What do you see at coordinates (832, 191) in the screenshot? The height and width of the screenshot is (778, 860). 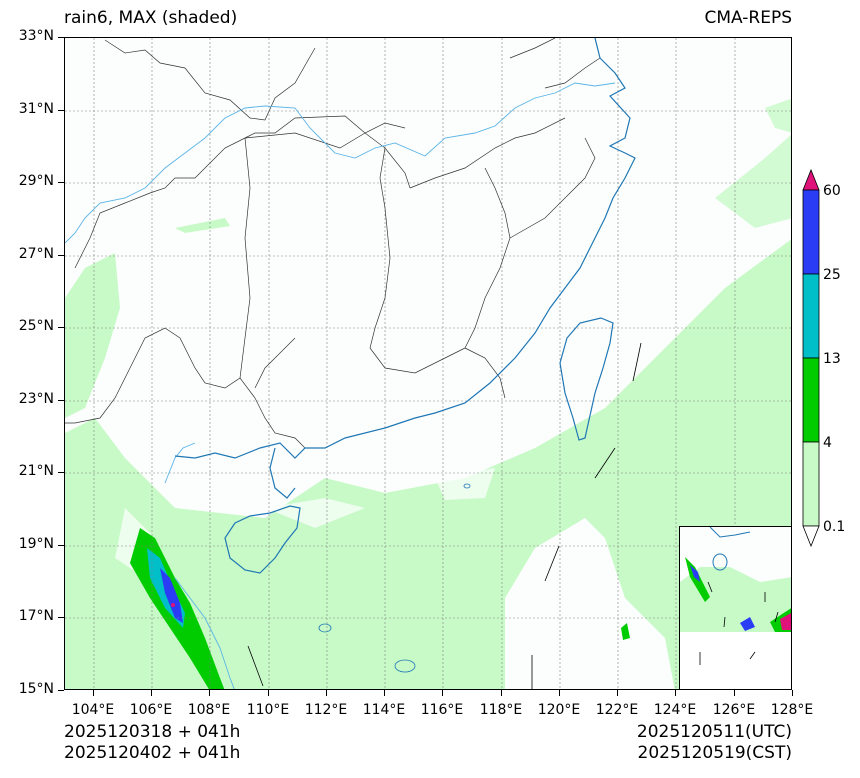 I see `colorbar-label: 60` at bounding box center [832, 191].